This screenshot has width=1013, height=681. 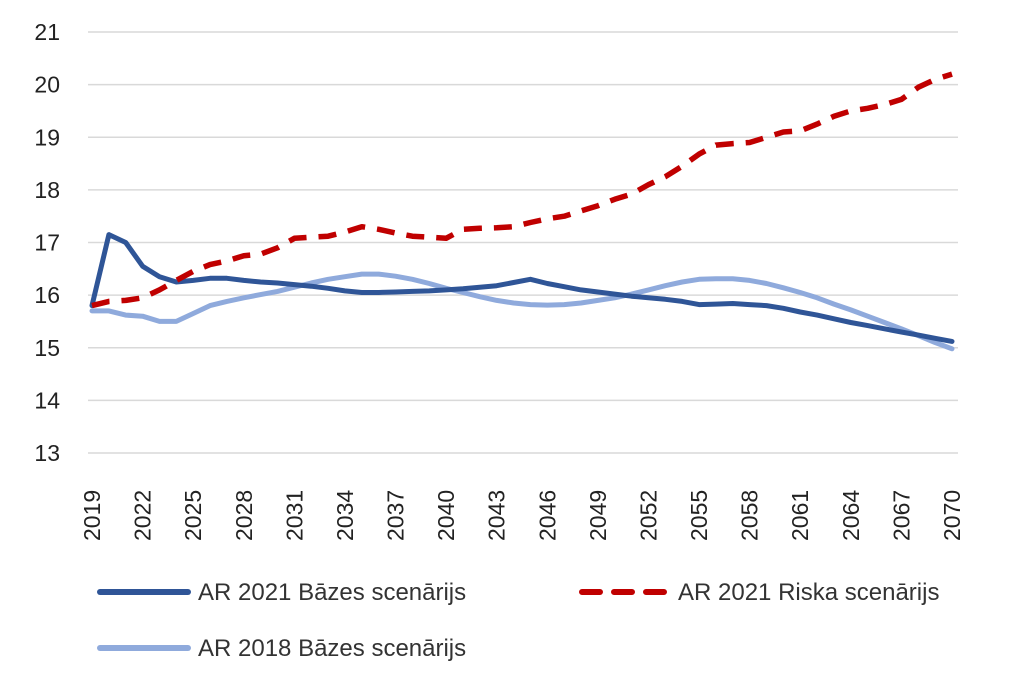 I want to click on x-tick-label: 2052, so click(x=648, y=515).